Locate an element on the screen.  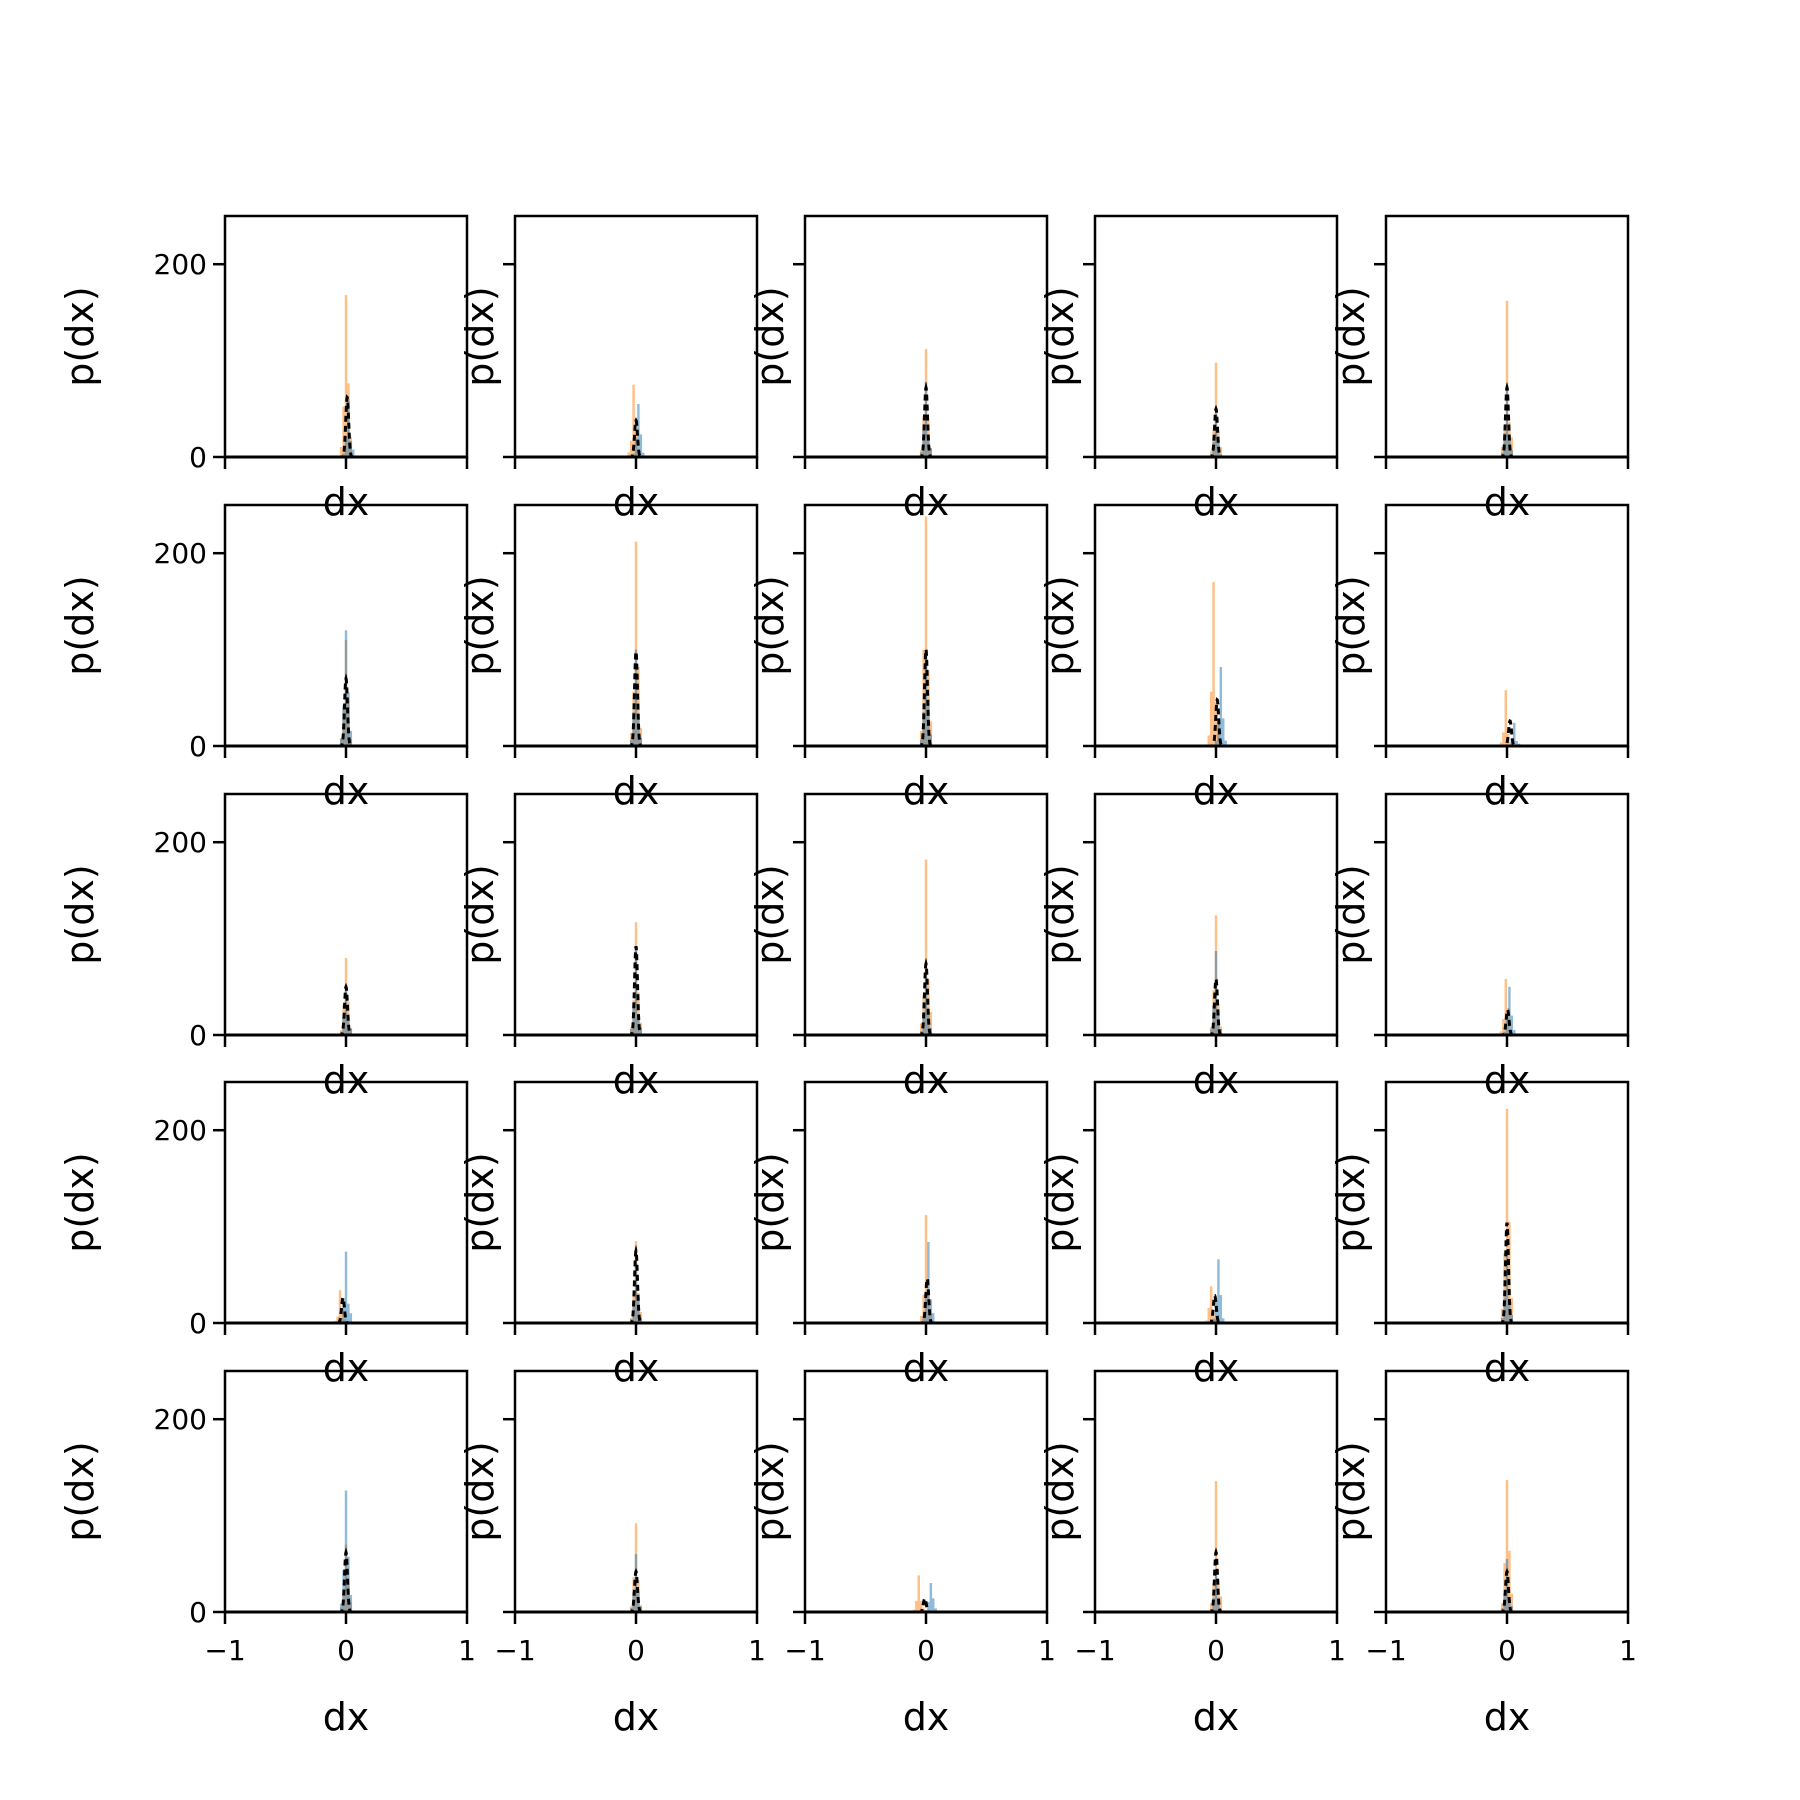
x-tick-label: 1 is located at coordinates (1628, 1650).